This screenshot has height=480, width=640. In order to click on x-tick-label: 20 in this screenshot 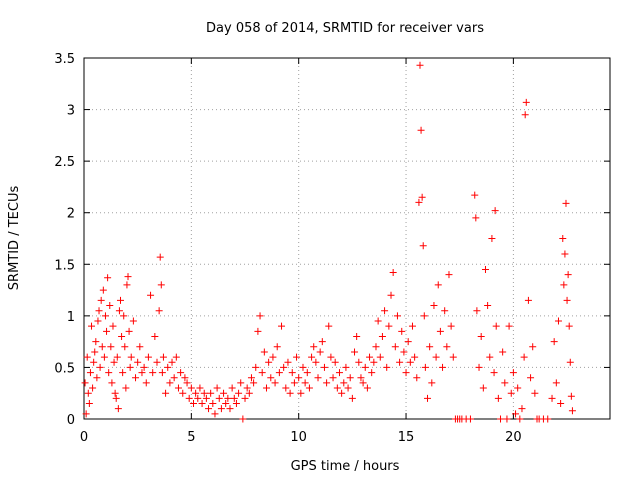, I will do `click(513, 437)`.